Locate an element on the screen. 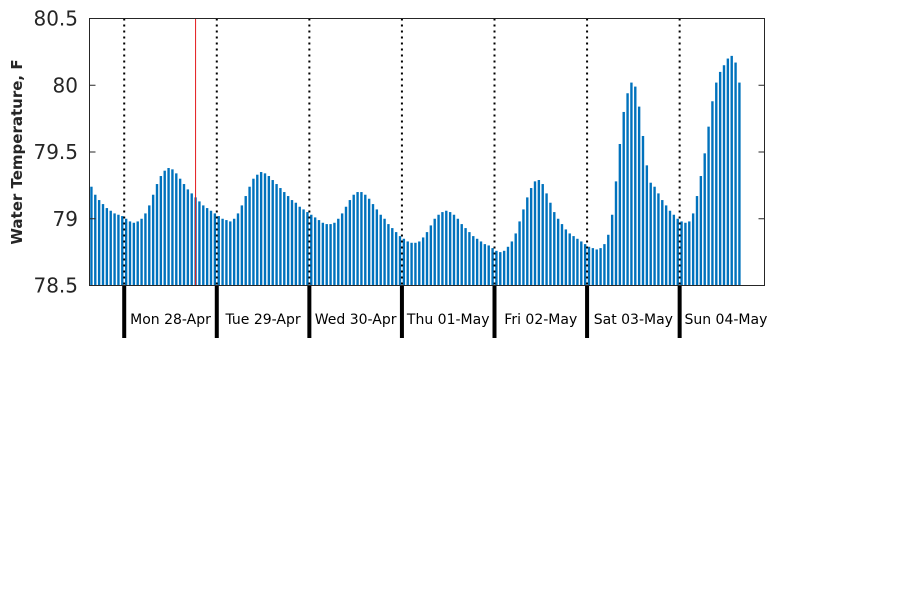 Image resolution: width=900 pixels, height=600 pixels. day-label: Thu 01-May is located at coordinates (448, 320).